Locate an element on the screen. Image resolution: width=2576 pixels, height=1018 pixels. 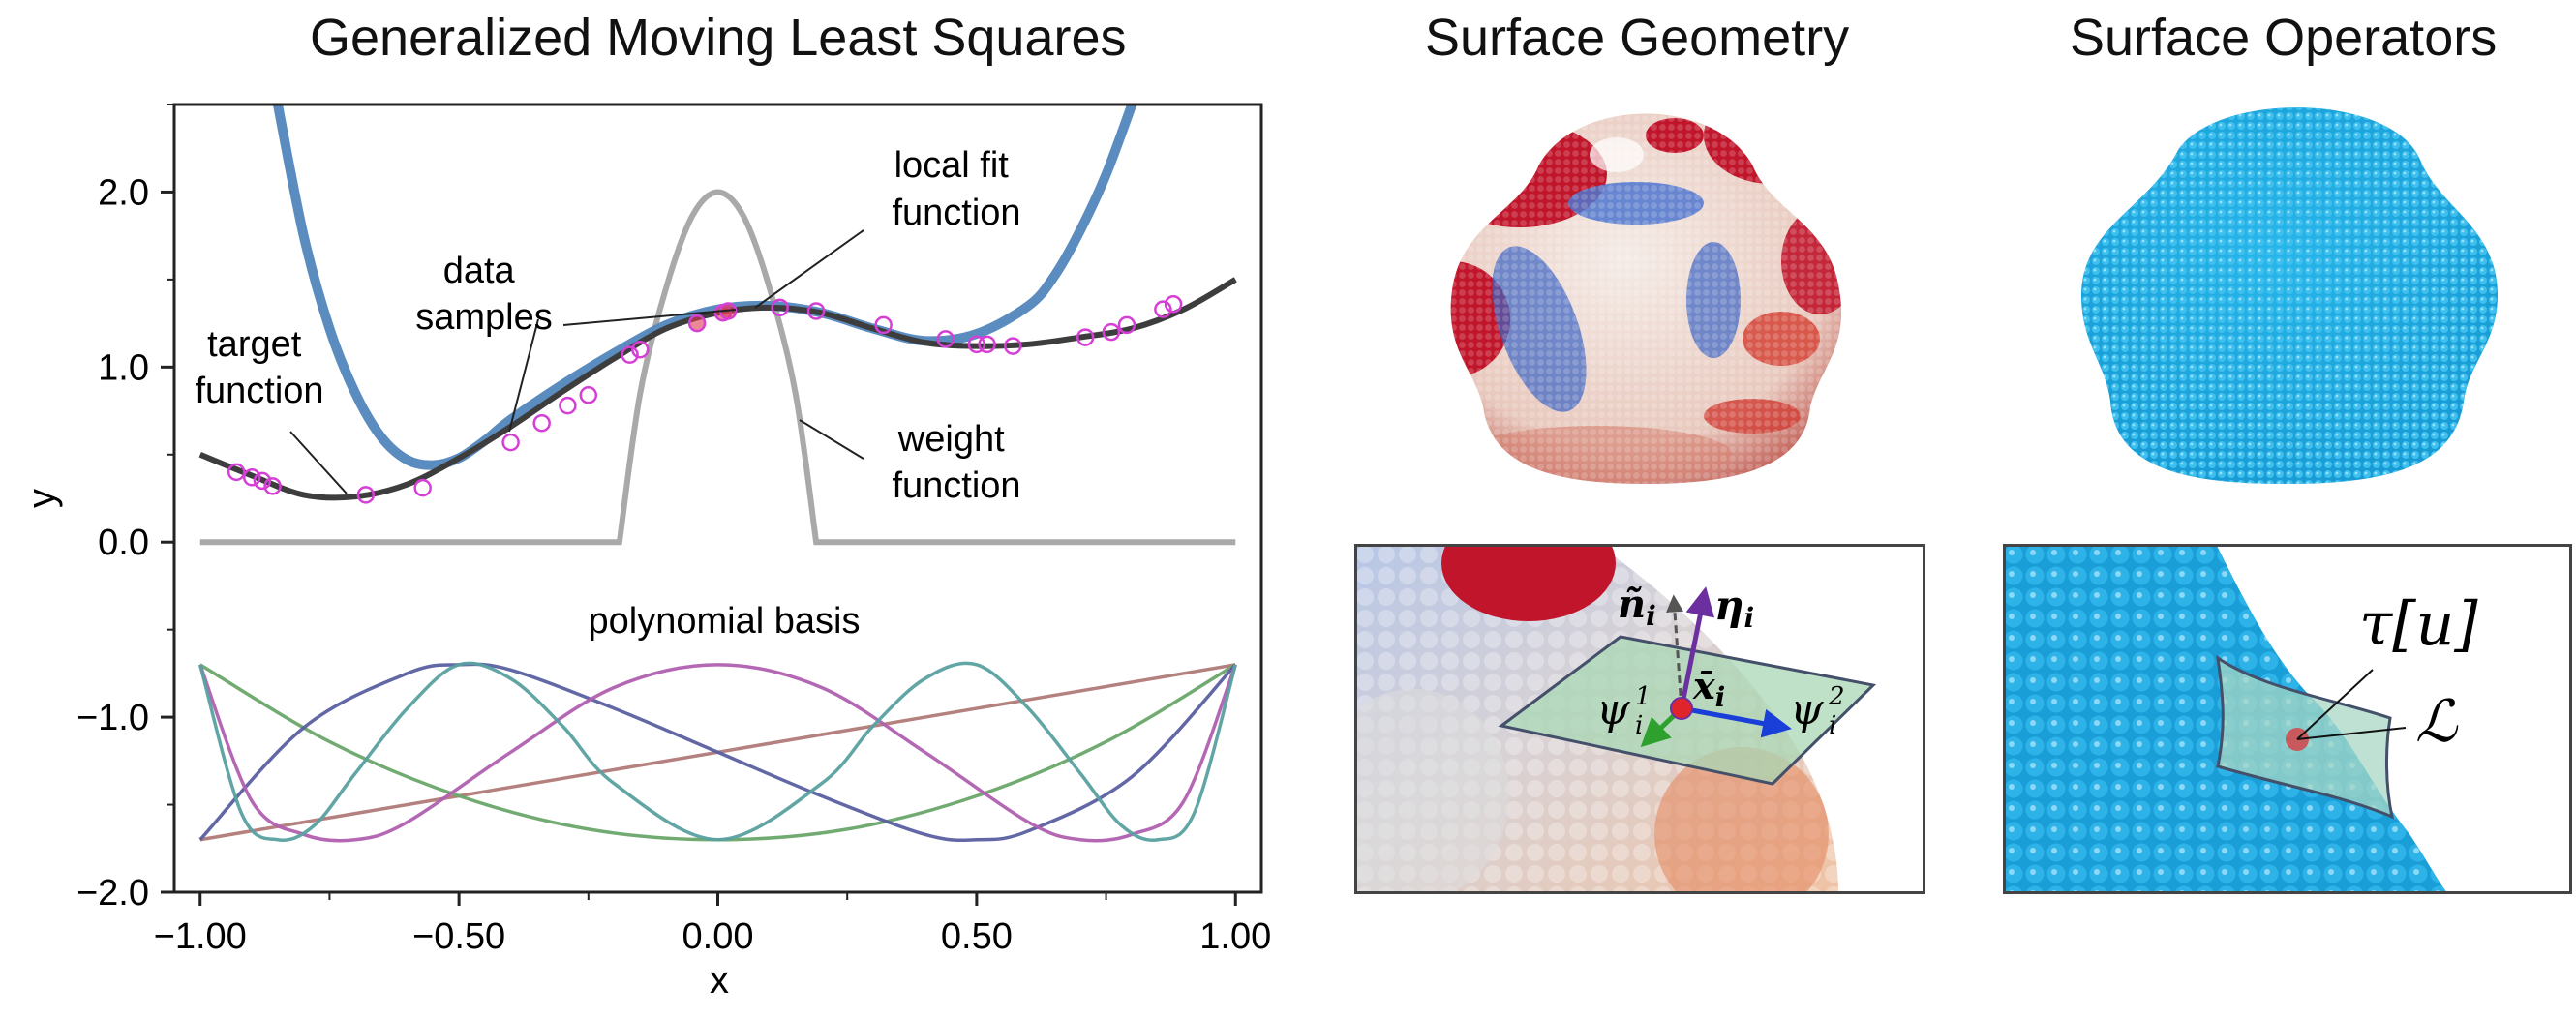
y-tick-label: 0.0 is located at coordinates (124, 543).